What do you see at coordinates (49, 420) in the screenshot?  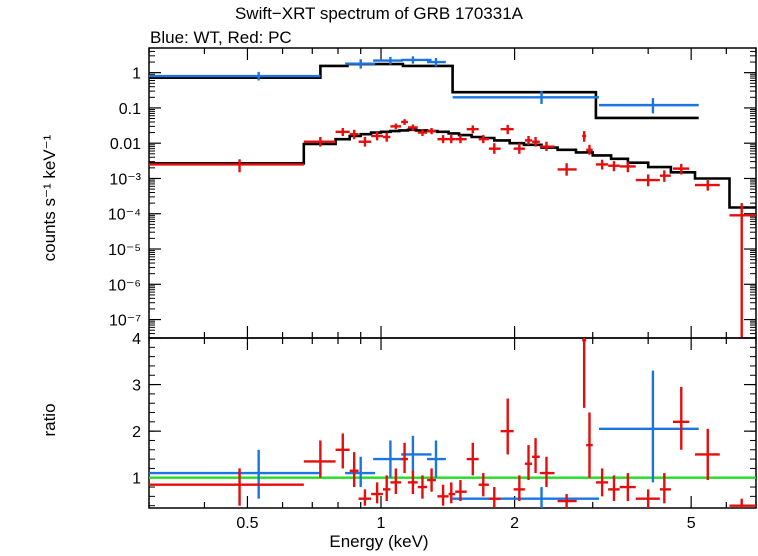 I see `y-axis-label-ratio: ratio` at bounding box center [49, 420].